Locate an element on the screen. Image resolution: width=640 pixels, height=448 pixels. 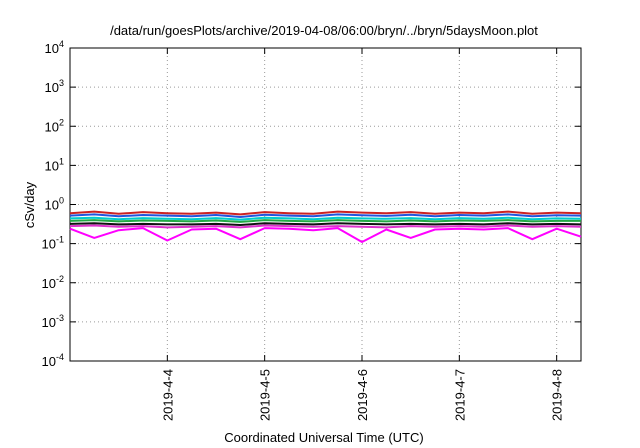
y-tick-label: 10¹ is located at coordinates (54, 164).